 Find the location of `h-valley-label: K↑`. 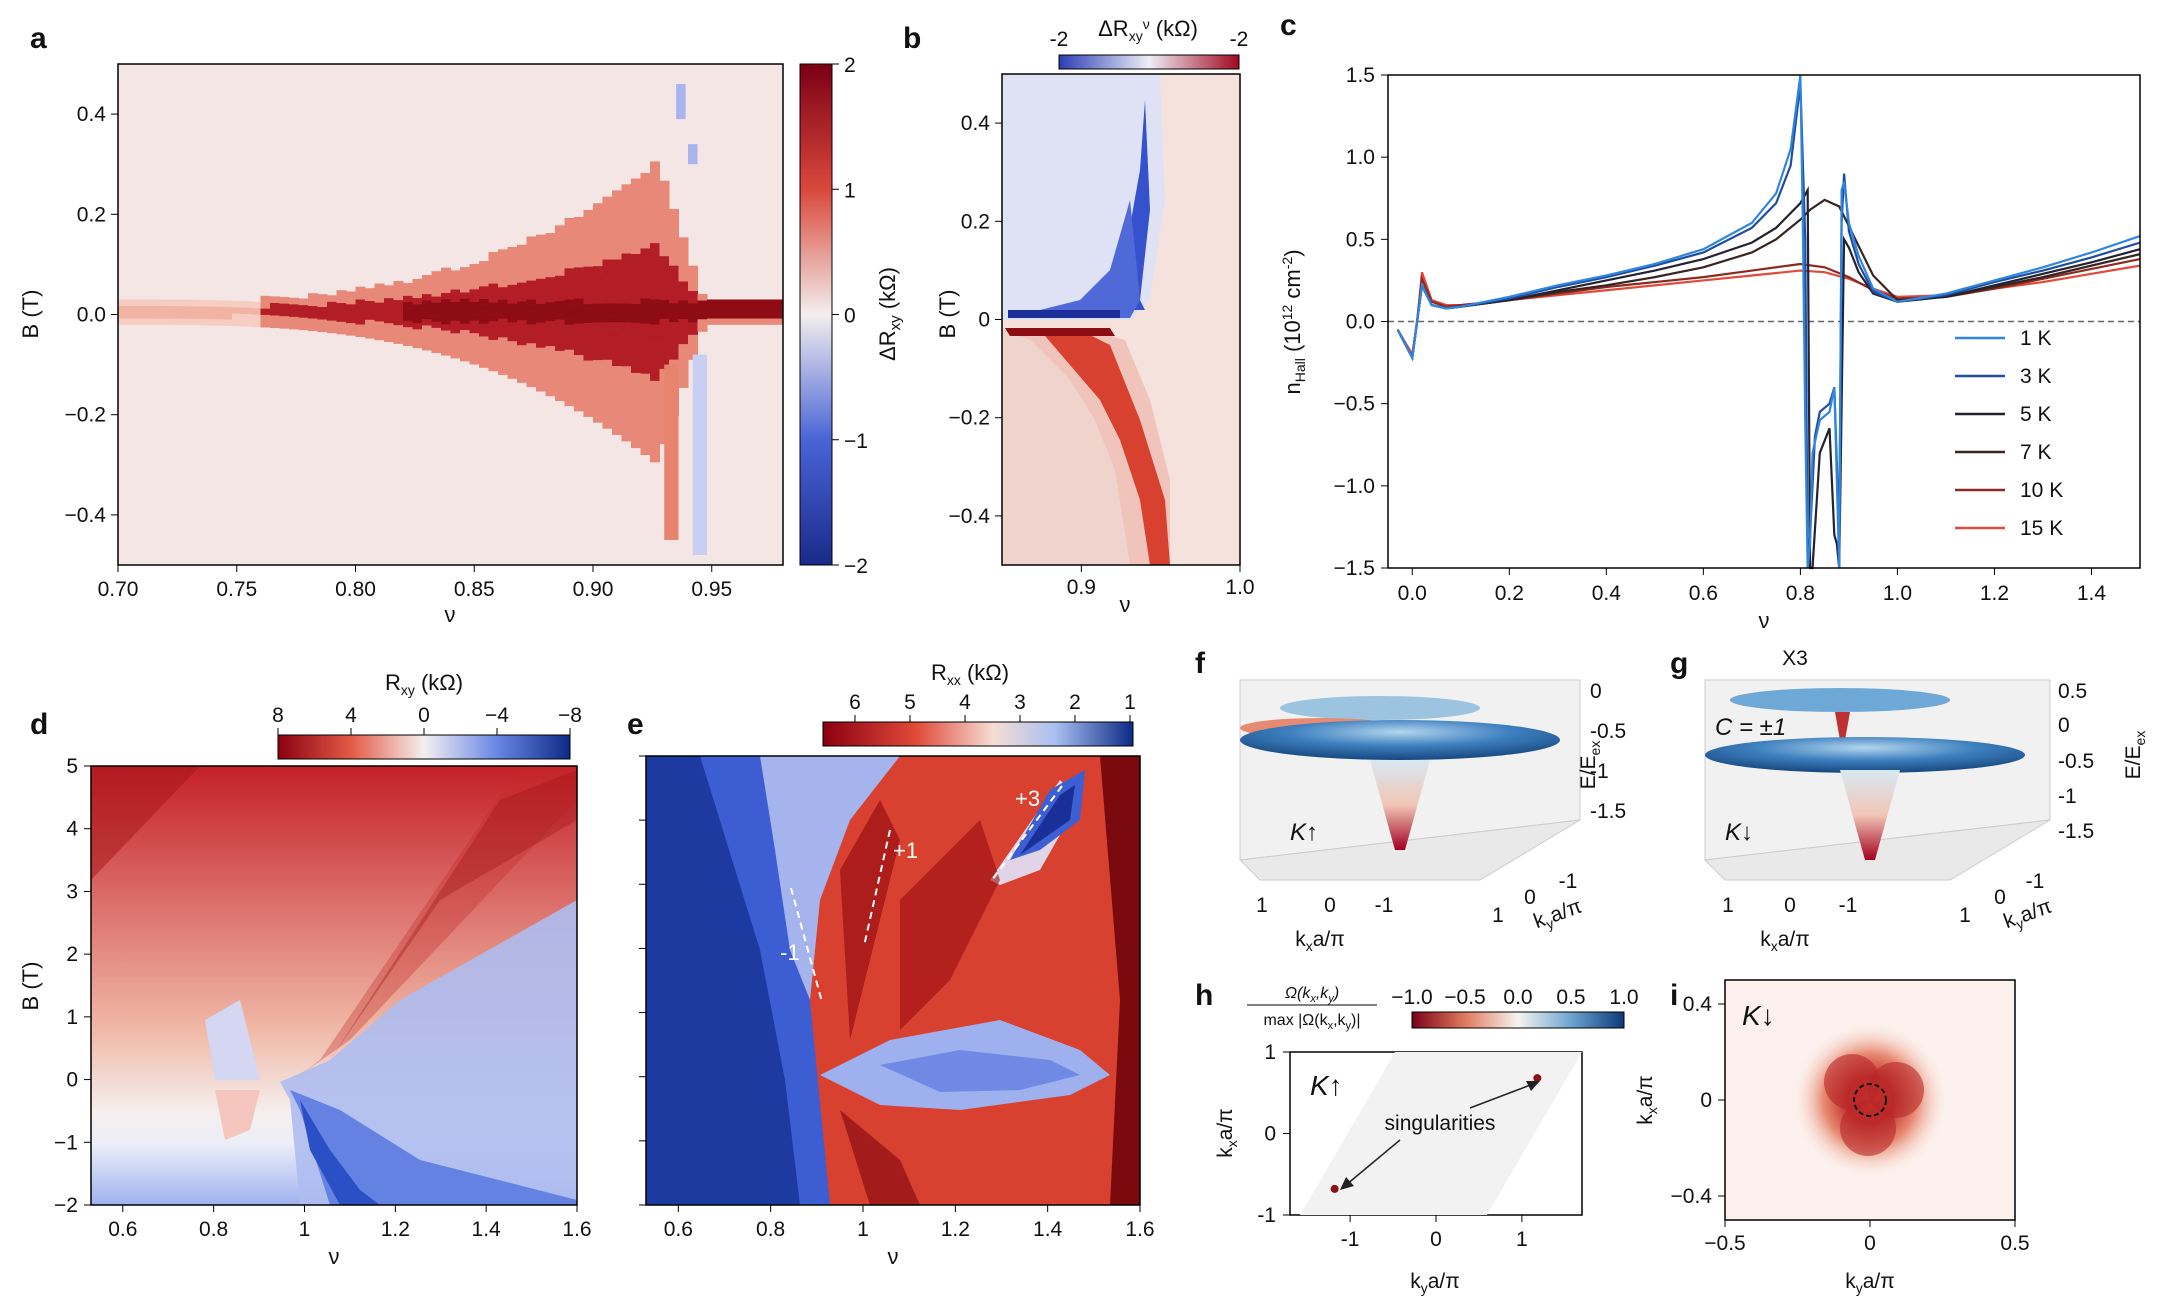

h-valley-label: K↑ is located at coordinates (1326, 1085).